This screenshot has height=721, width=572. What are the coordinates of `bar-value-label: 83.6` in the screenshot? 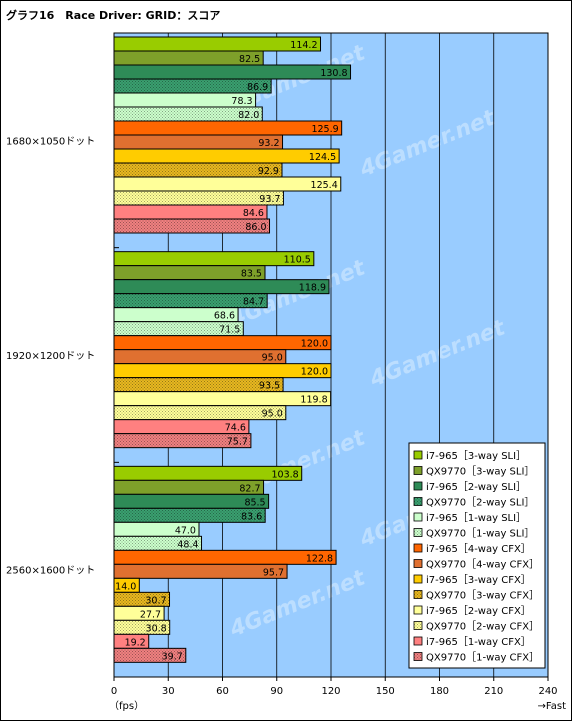 It's located at (251, 516).